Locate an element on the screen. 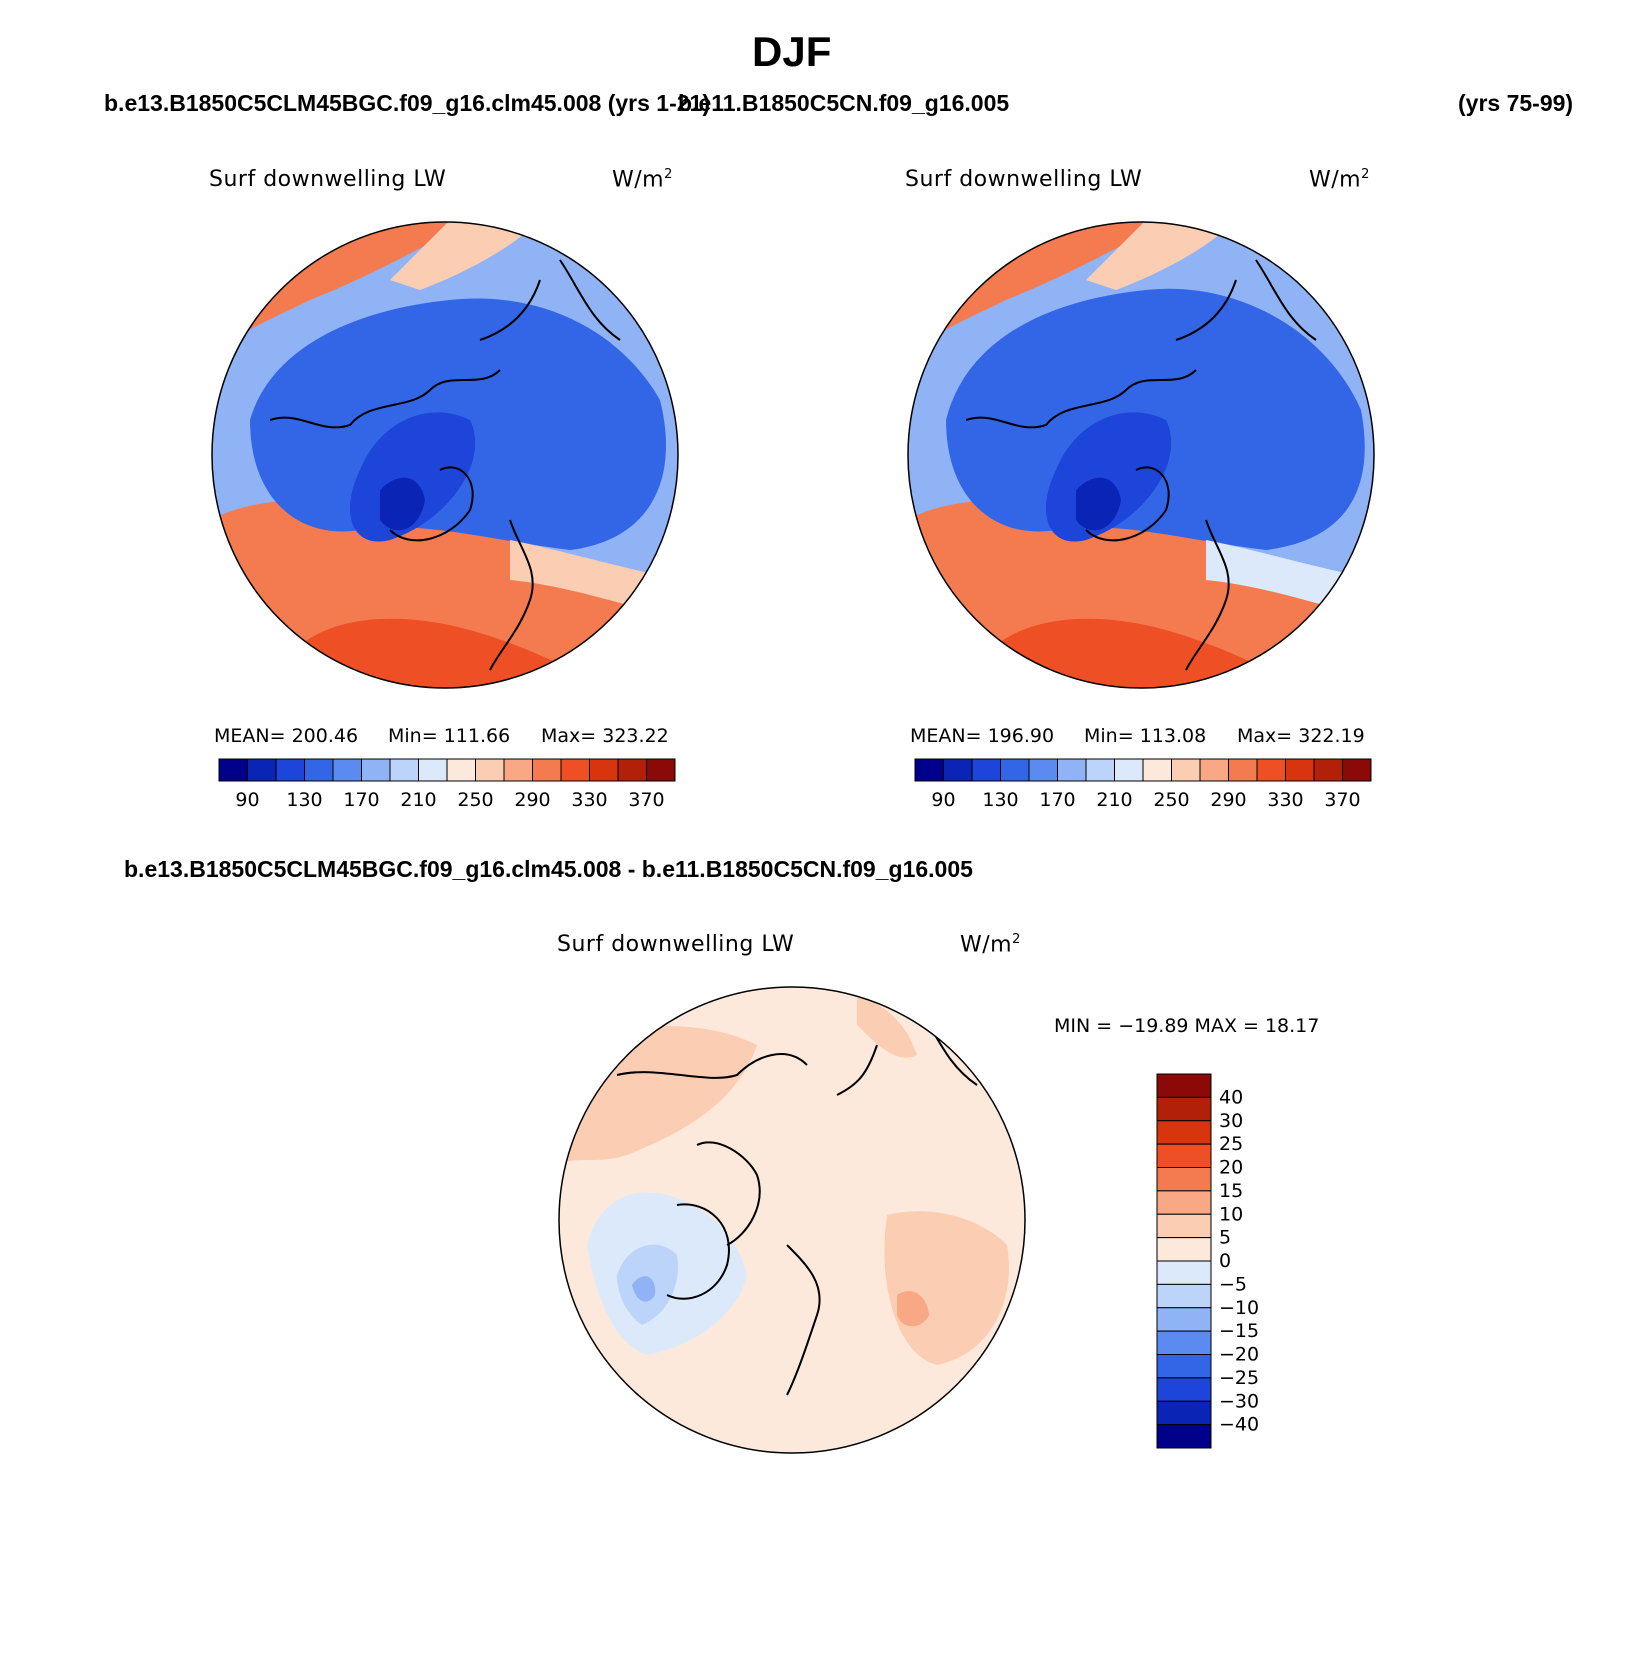 Image resolution: width=1630 pixels, height=1655 pixels. diff-colorbar-tick-label: −40 is located at coordinates (1239, 1425).